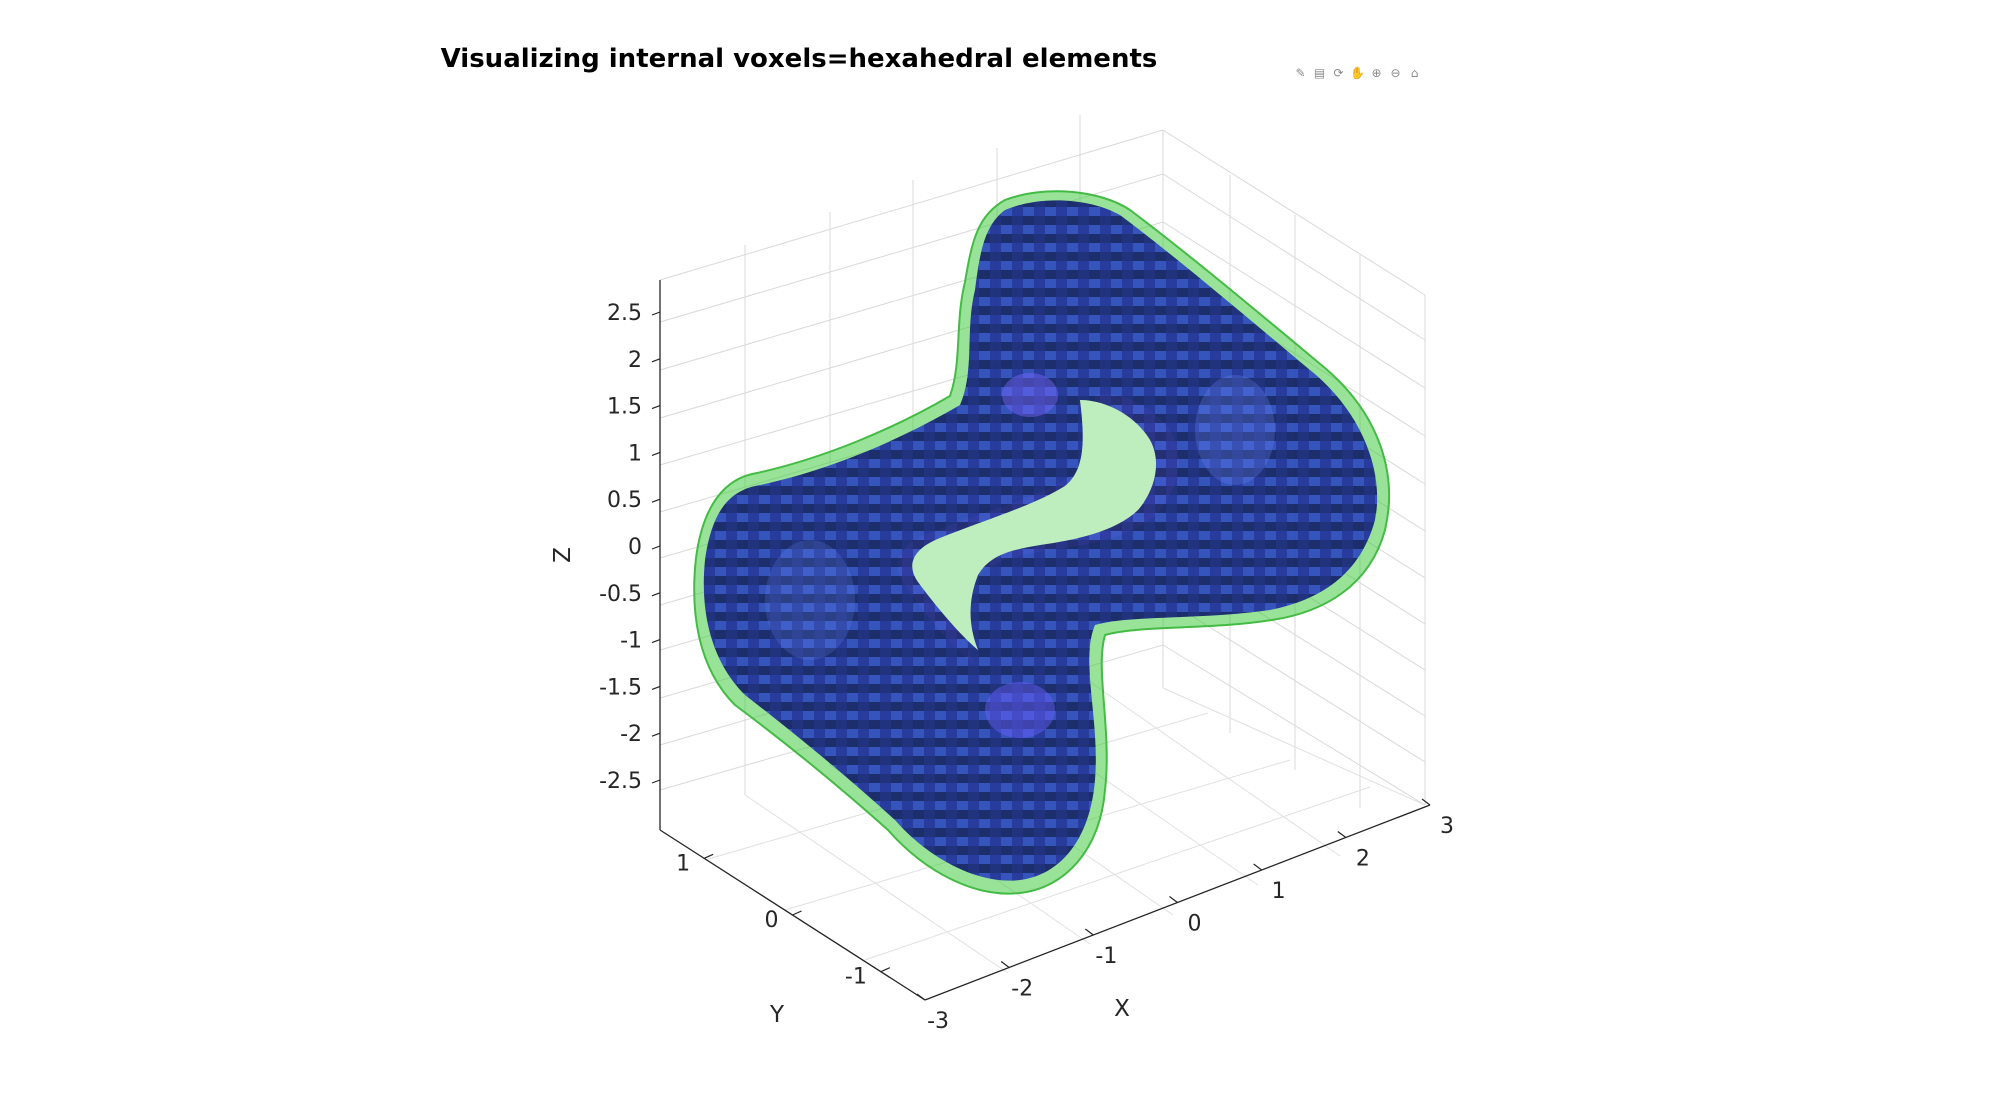 The width and height of the screenshot is (2000, 1113). Describe the element at coordinates (938, 1021) in the screenshot. I see `x-tick-label: -3` at that location.